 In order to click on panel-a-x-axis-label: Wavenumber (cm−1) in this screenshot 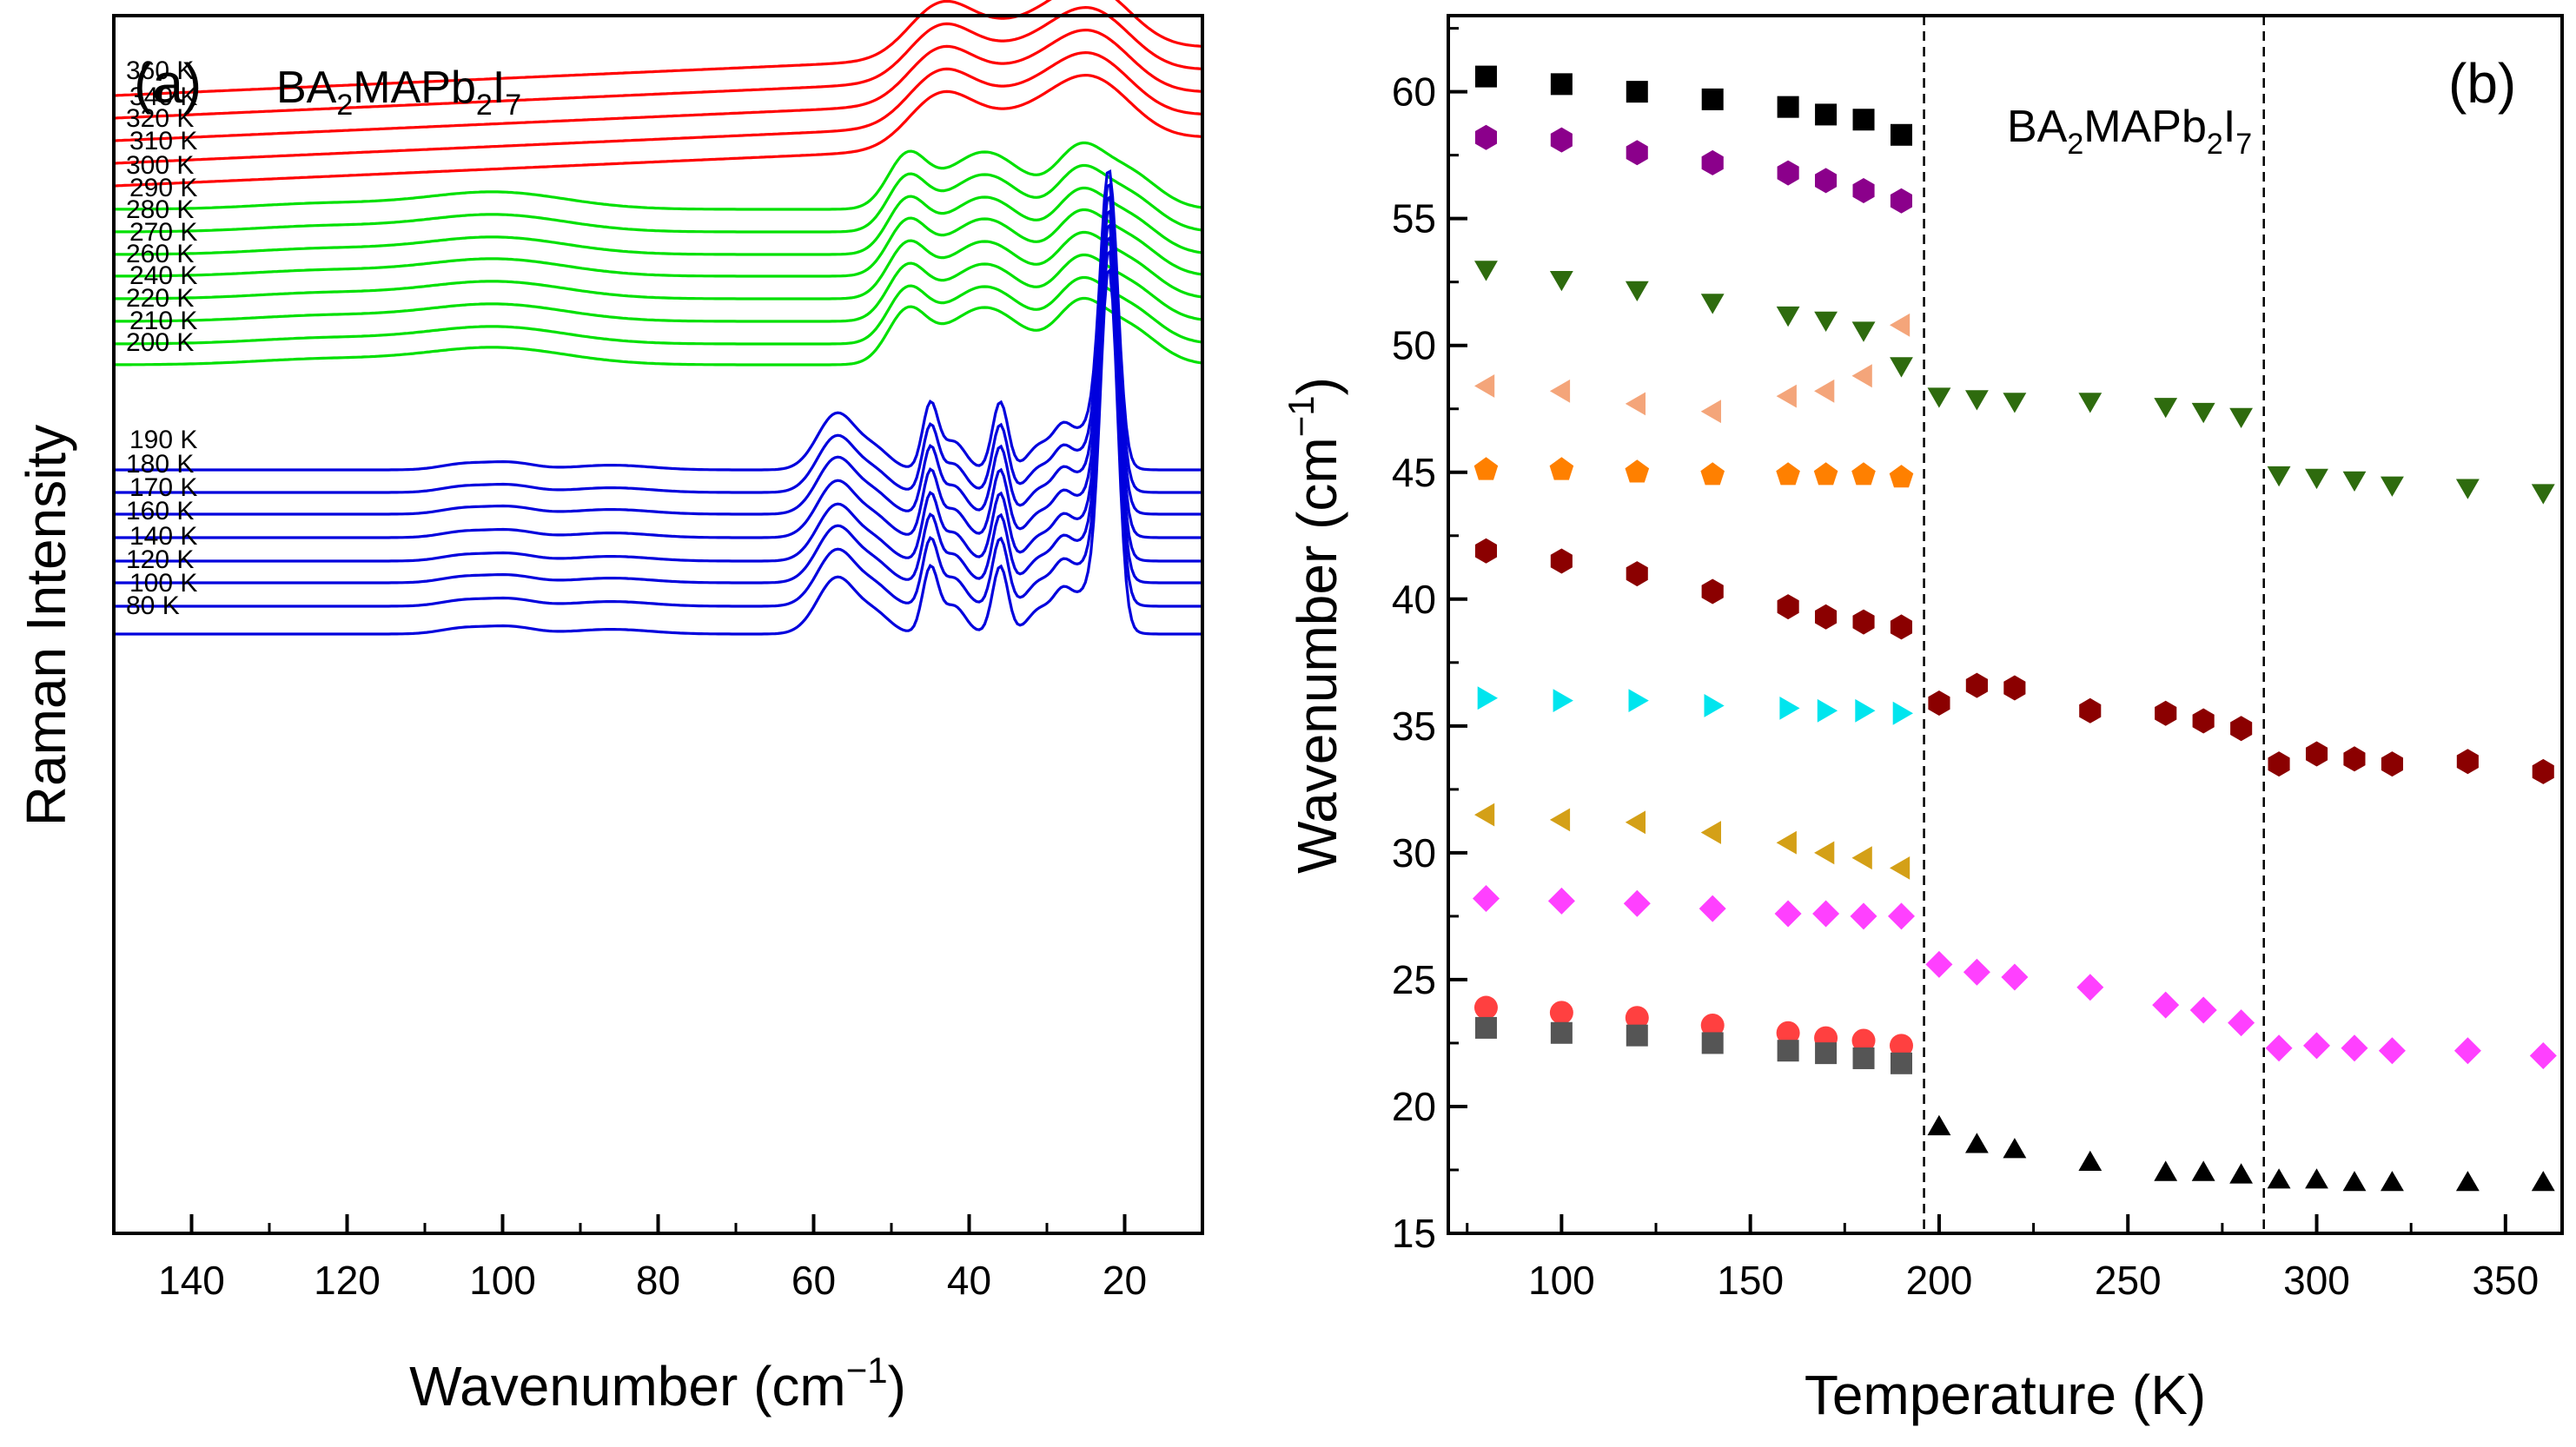, I will do `click(657, 1384)`.